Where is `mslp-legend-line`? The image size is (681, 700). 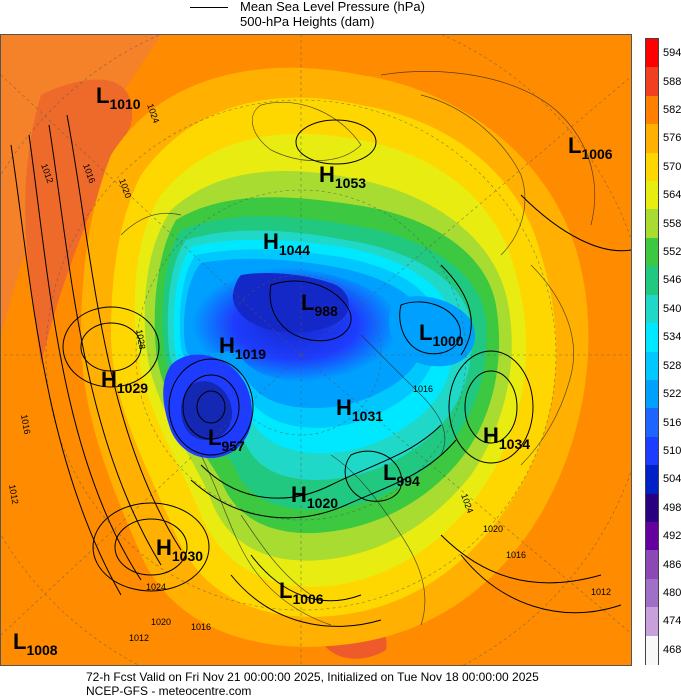
mslp-legend-line is located at coordinates (209, 7).